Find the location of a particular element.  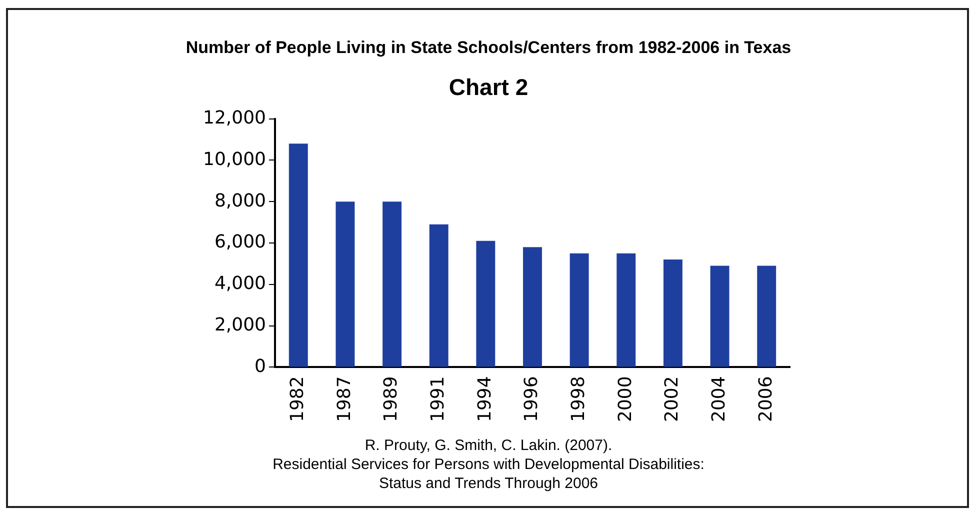

text: Residential Services for Persons with Developmental Disabilities: is located at coordinates (489, 464).